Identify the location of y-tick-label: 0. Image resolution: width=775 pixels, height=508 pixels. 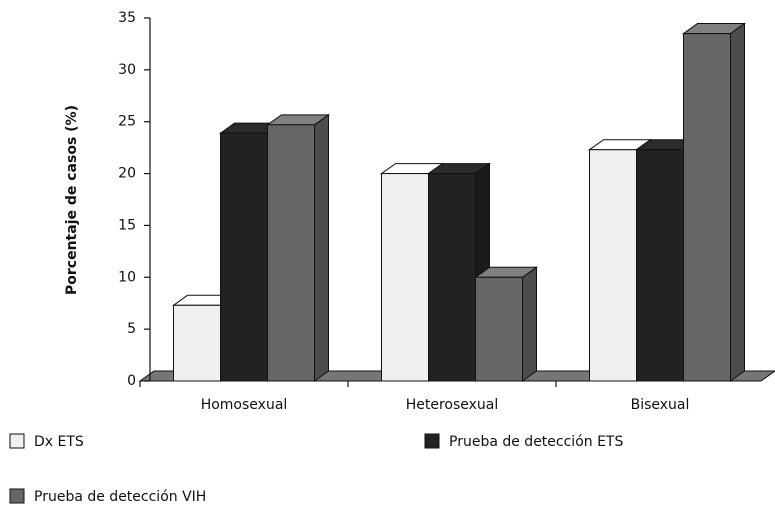
(131, 381).